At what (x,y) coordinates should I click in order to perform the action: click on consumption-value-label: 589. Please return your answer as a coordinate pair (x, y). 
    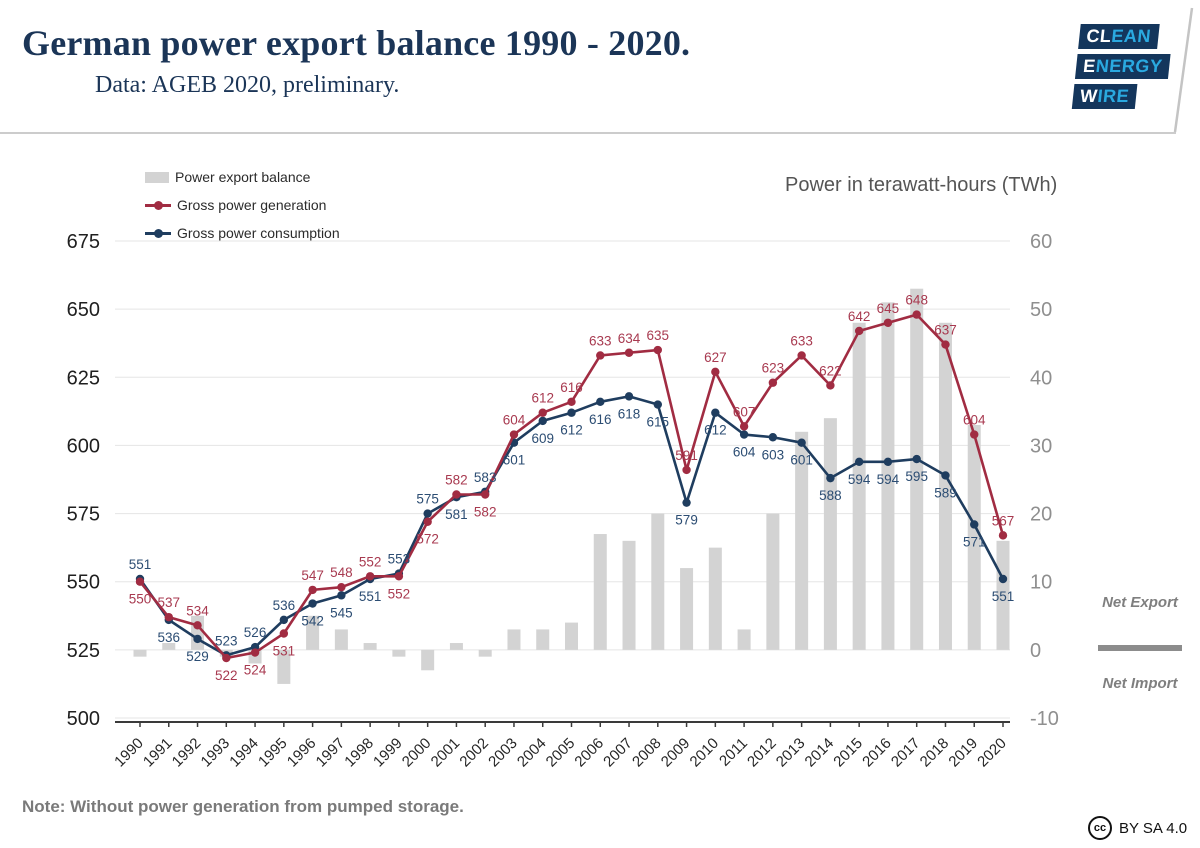
    Looking at the image, I should click on (945, 492).